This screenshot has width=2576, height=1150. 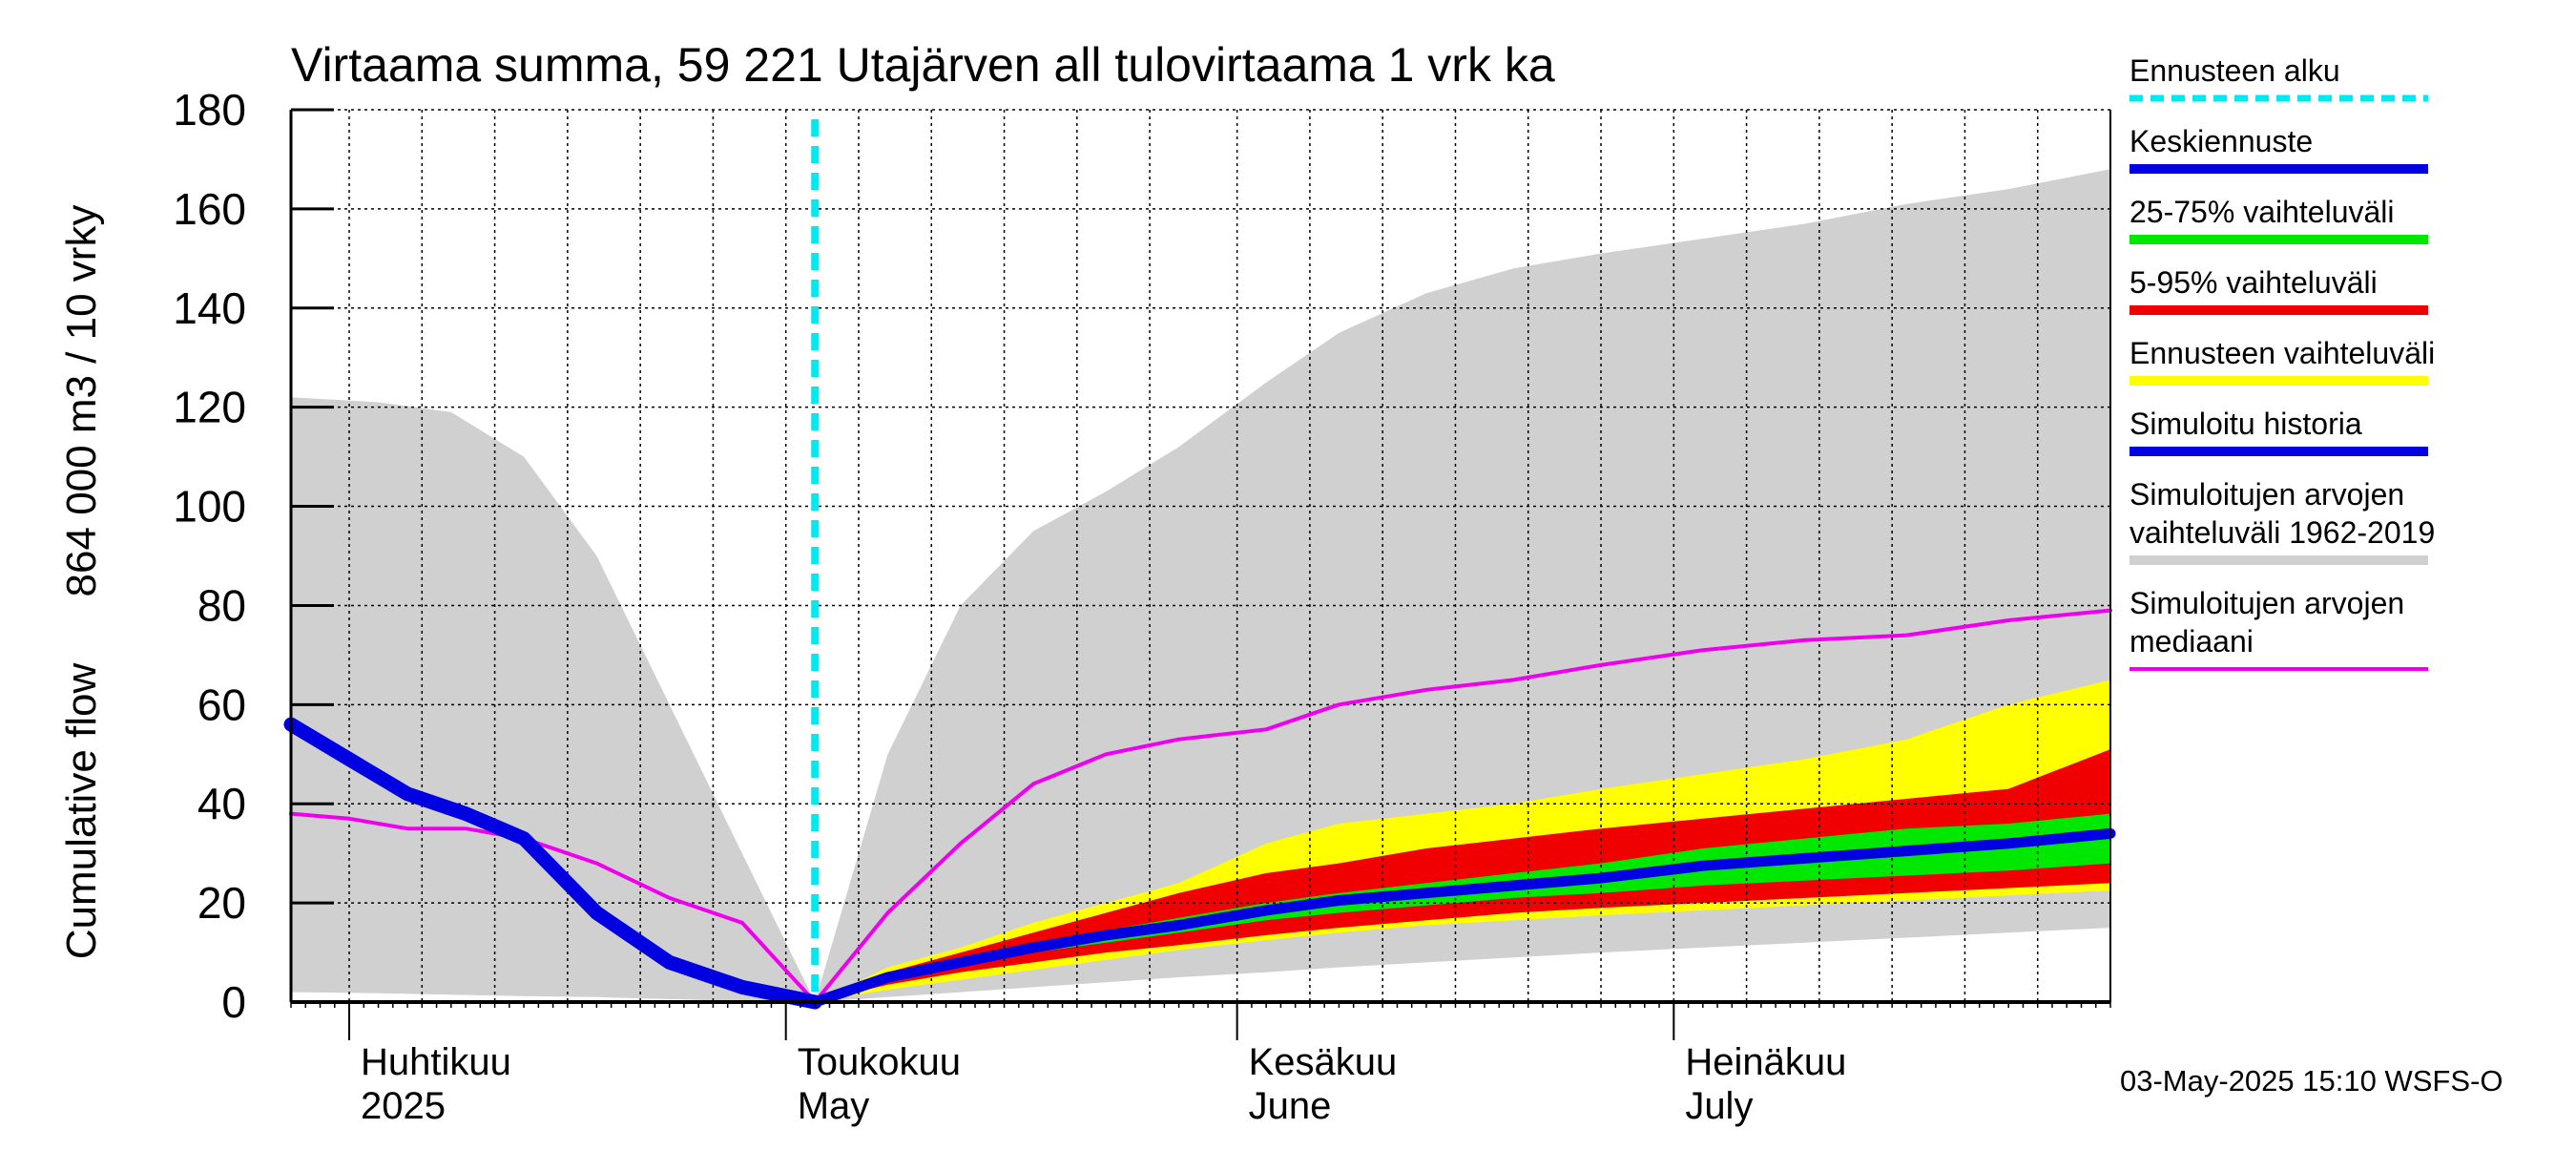 What do you see at coordinates (2266, 622) in the screenshot?
I see `legend-label-7: Simuloitujen arvojen mediaani` at bounding box center [2266, 622].